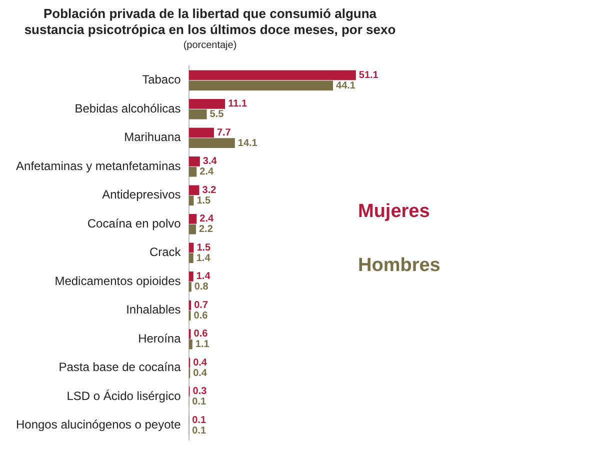 Image resolution: width=600 pixels, height=455 pixels. Describe the element at coordinates (120, 367) in the screenshot. I see `y-tick-label: Pasta base de cocaína` at that location.